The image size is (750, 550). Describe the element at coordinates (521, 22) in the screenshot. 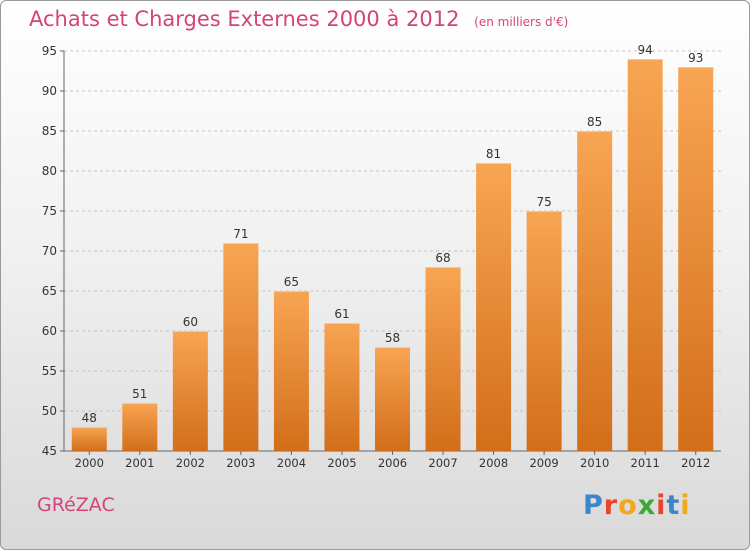

I see `chart-subtitle: (en milliers d'€)` at that location.